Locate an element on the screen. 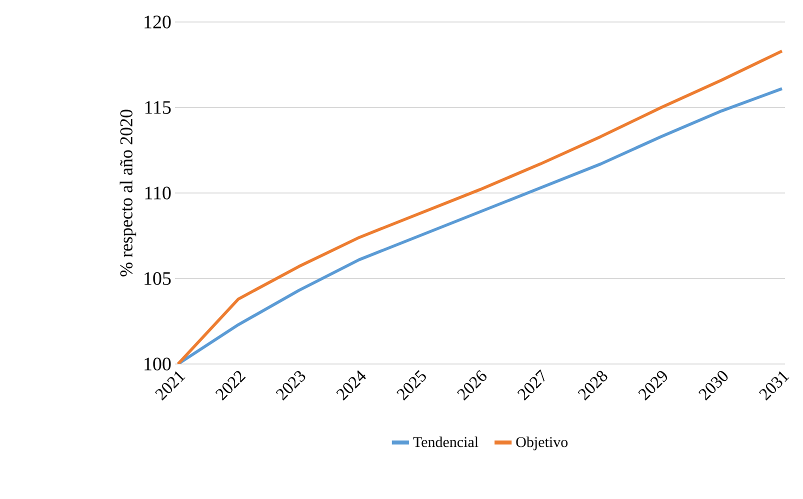  y-tick-label: 120 is located at coordinates (157, 22).